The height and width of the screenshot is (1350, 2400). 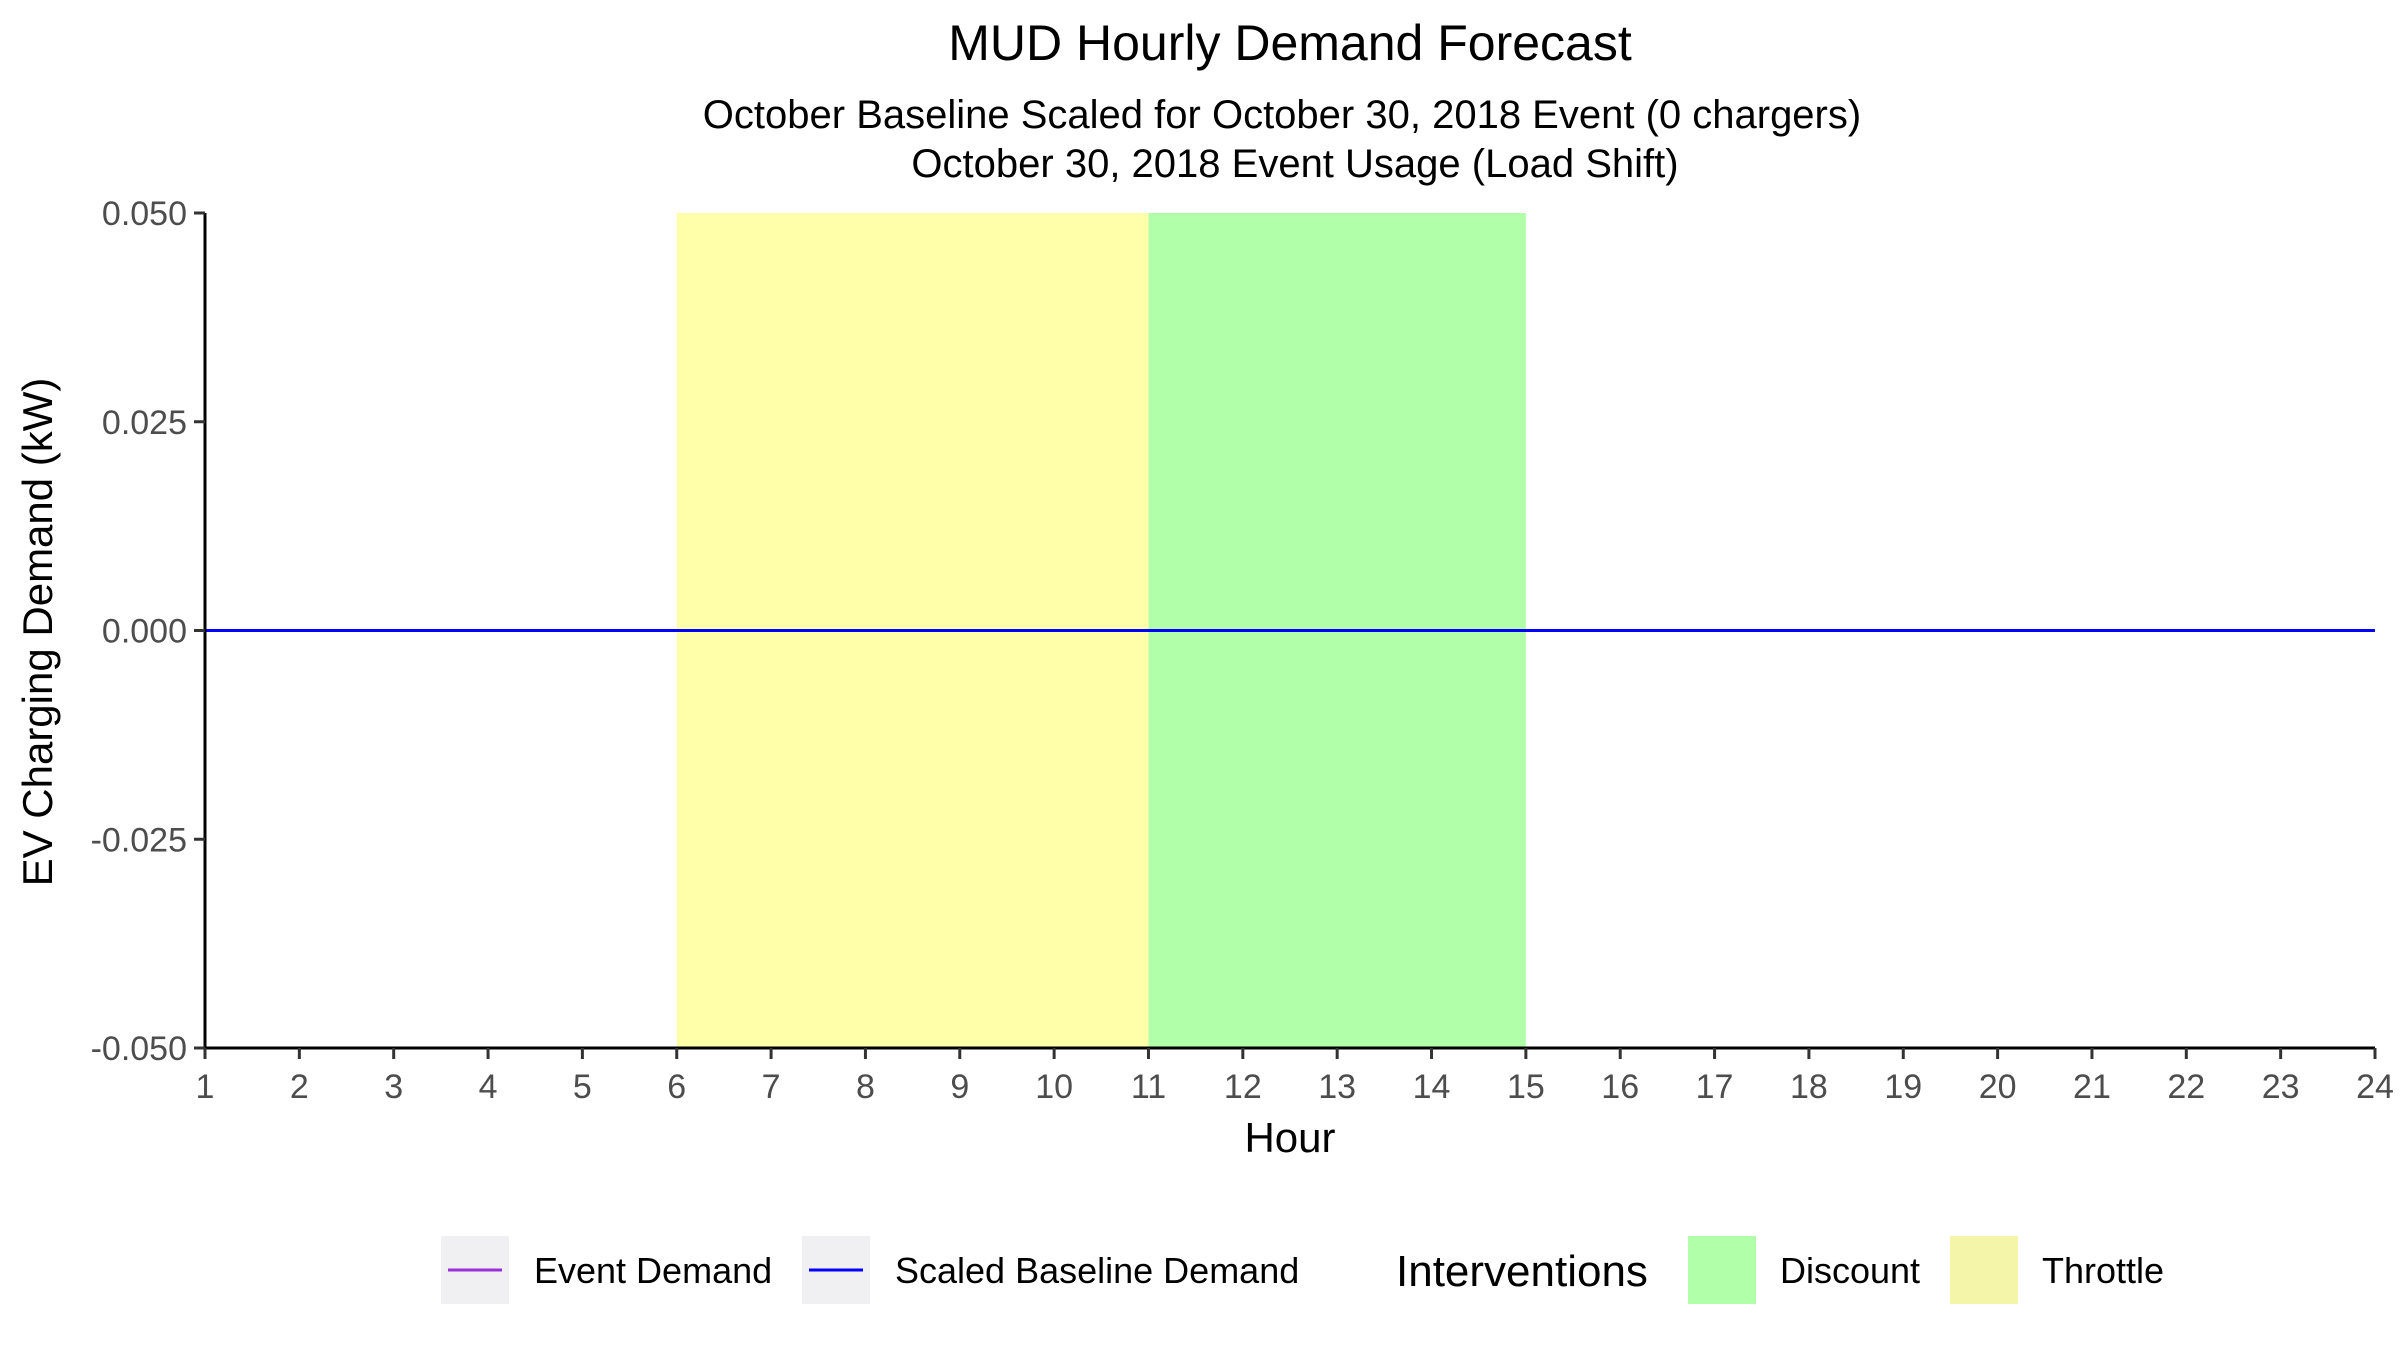 I want to click on x-tick-label: 9, so click(x=959, y=1087).